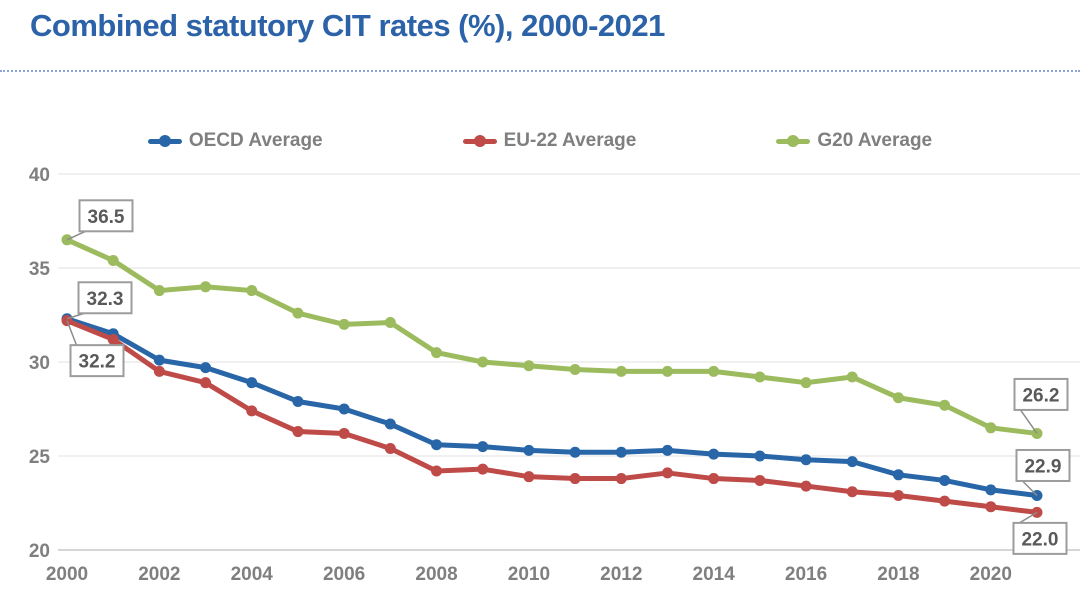 Image resolution: width=1080 pixels, height=597 pixels. I want to click on data-point-oecd-2019, so click(945, 480).